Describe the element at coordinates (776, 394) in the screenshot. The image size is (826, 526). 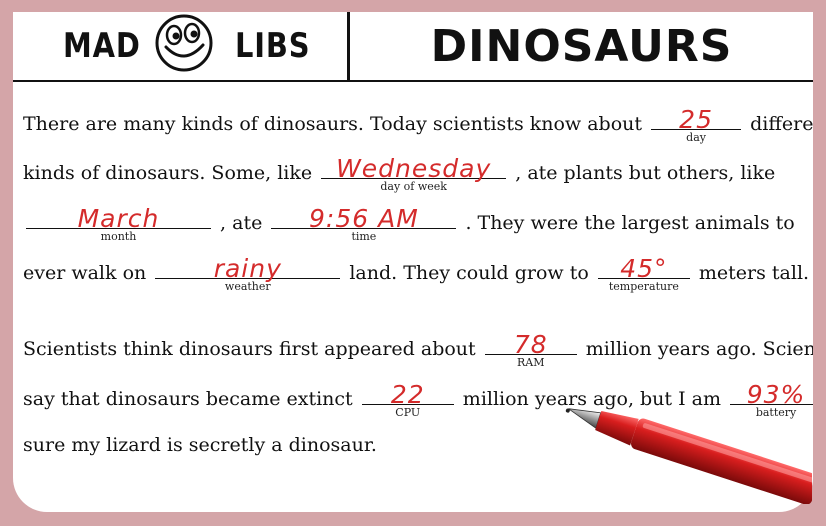
I see `blank-value: 93%` at that location.